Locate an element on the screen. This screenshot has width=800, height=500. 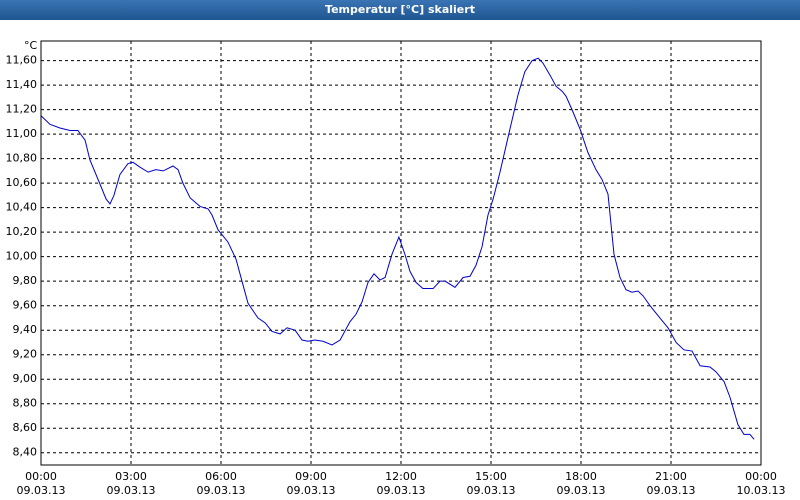
y-tick-label: 9,60 is located at coordinates (25, 305).